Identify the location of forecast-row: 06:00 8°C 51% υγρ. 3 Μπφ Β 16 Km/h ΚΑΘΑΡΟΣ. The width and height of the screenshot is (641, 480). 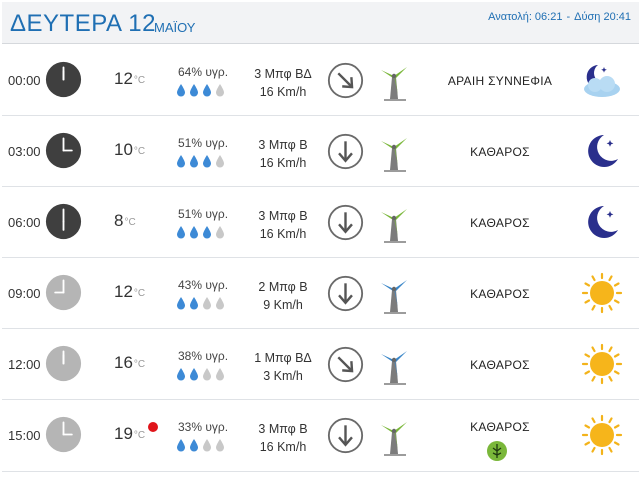
(320, 222).